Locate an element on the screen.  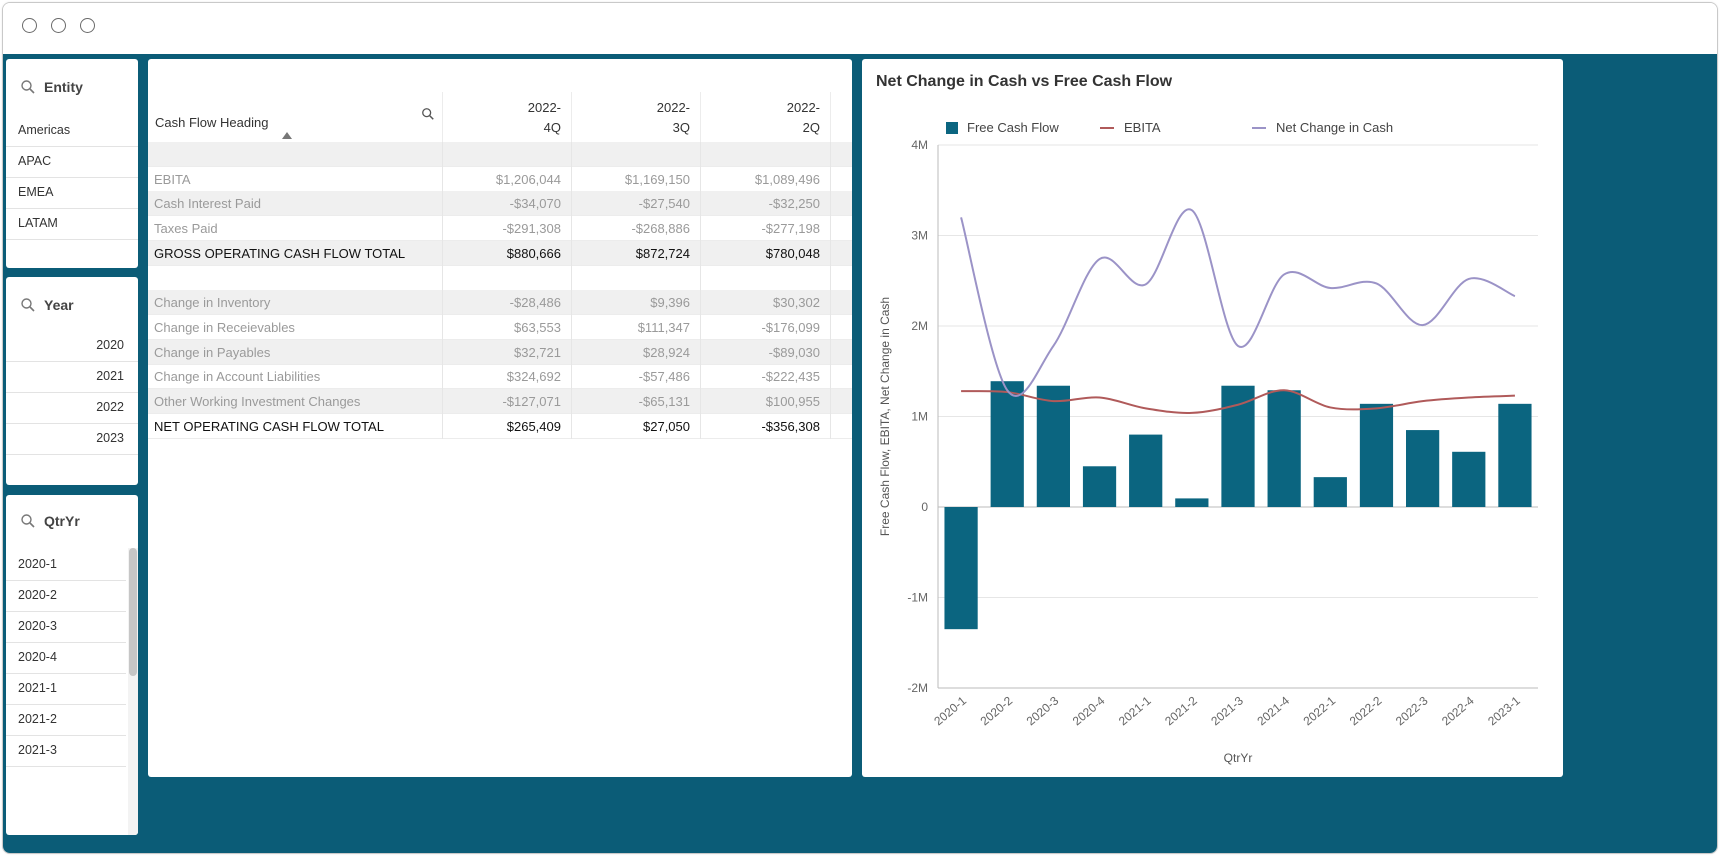
column-header-2022-3q: 2022- 3Q is located at coordinates (635, 117).